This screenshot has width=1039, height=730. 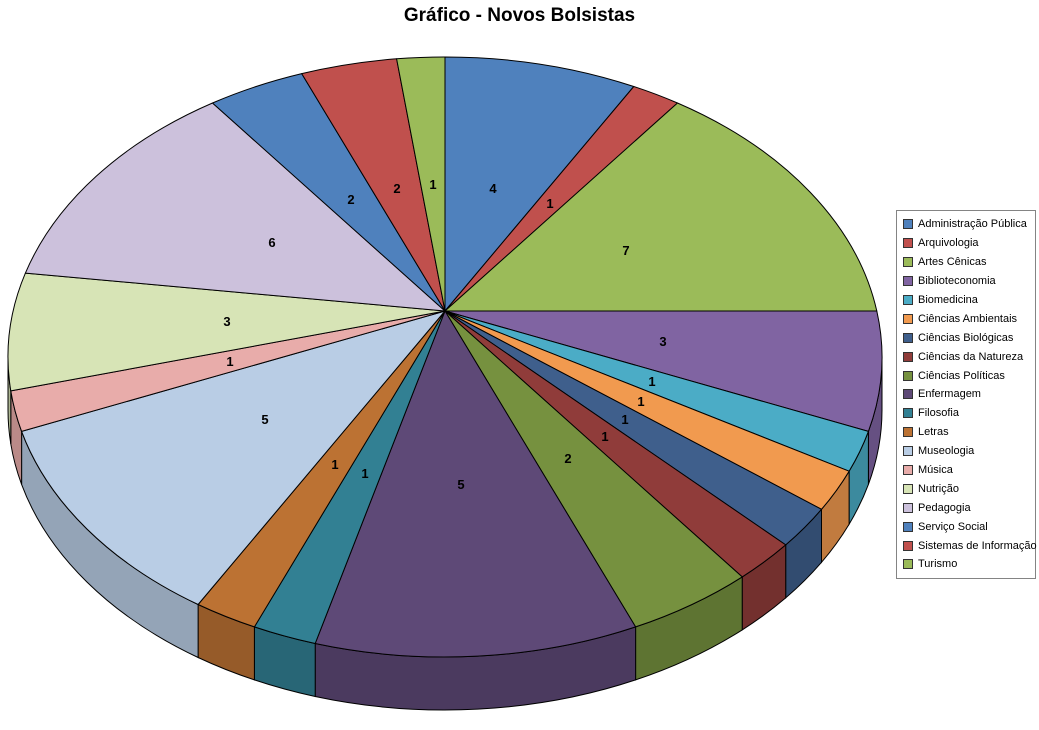 I want to click on legend-item: Ciências Biológicas, so click(x=966, y=337).